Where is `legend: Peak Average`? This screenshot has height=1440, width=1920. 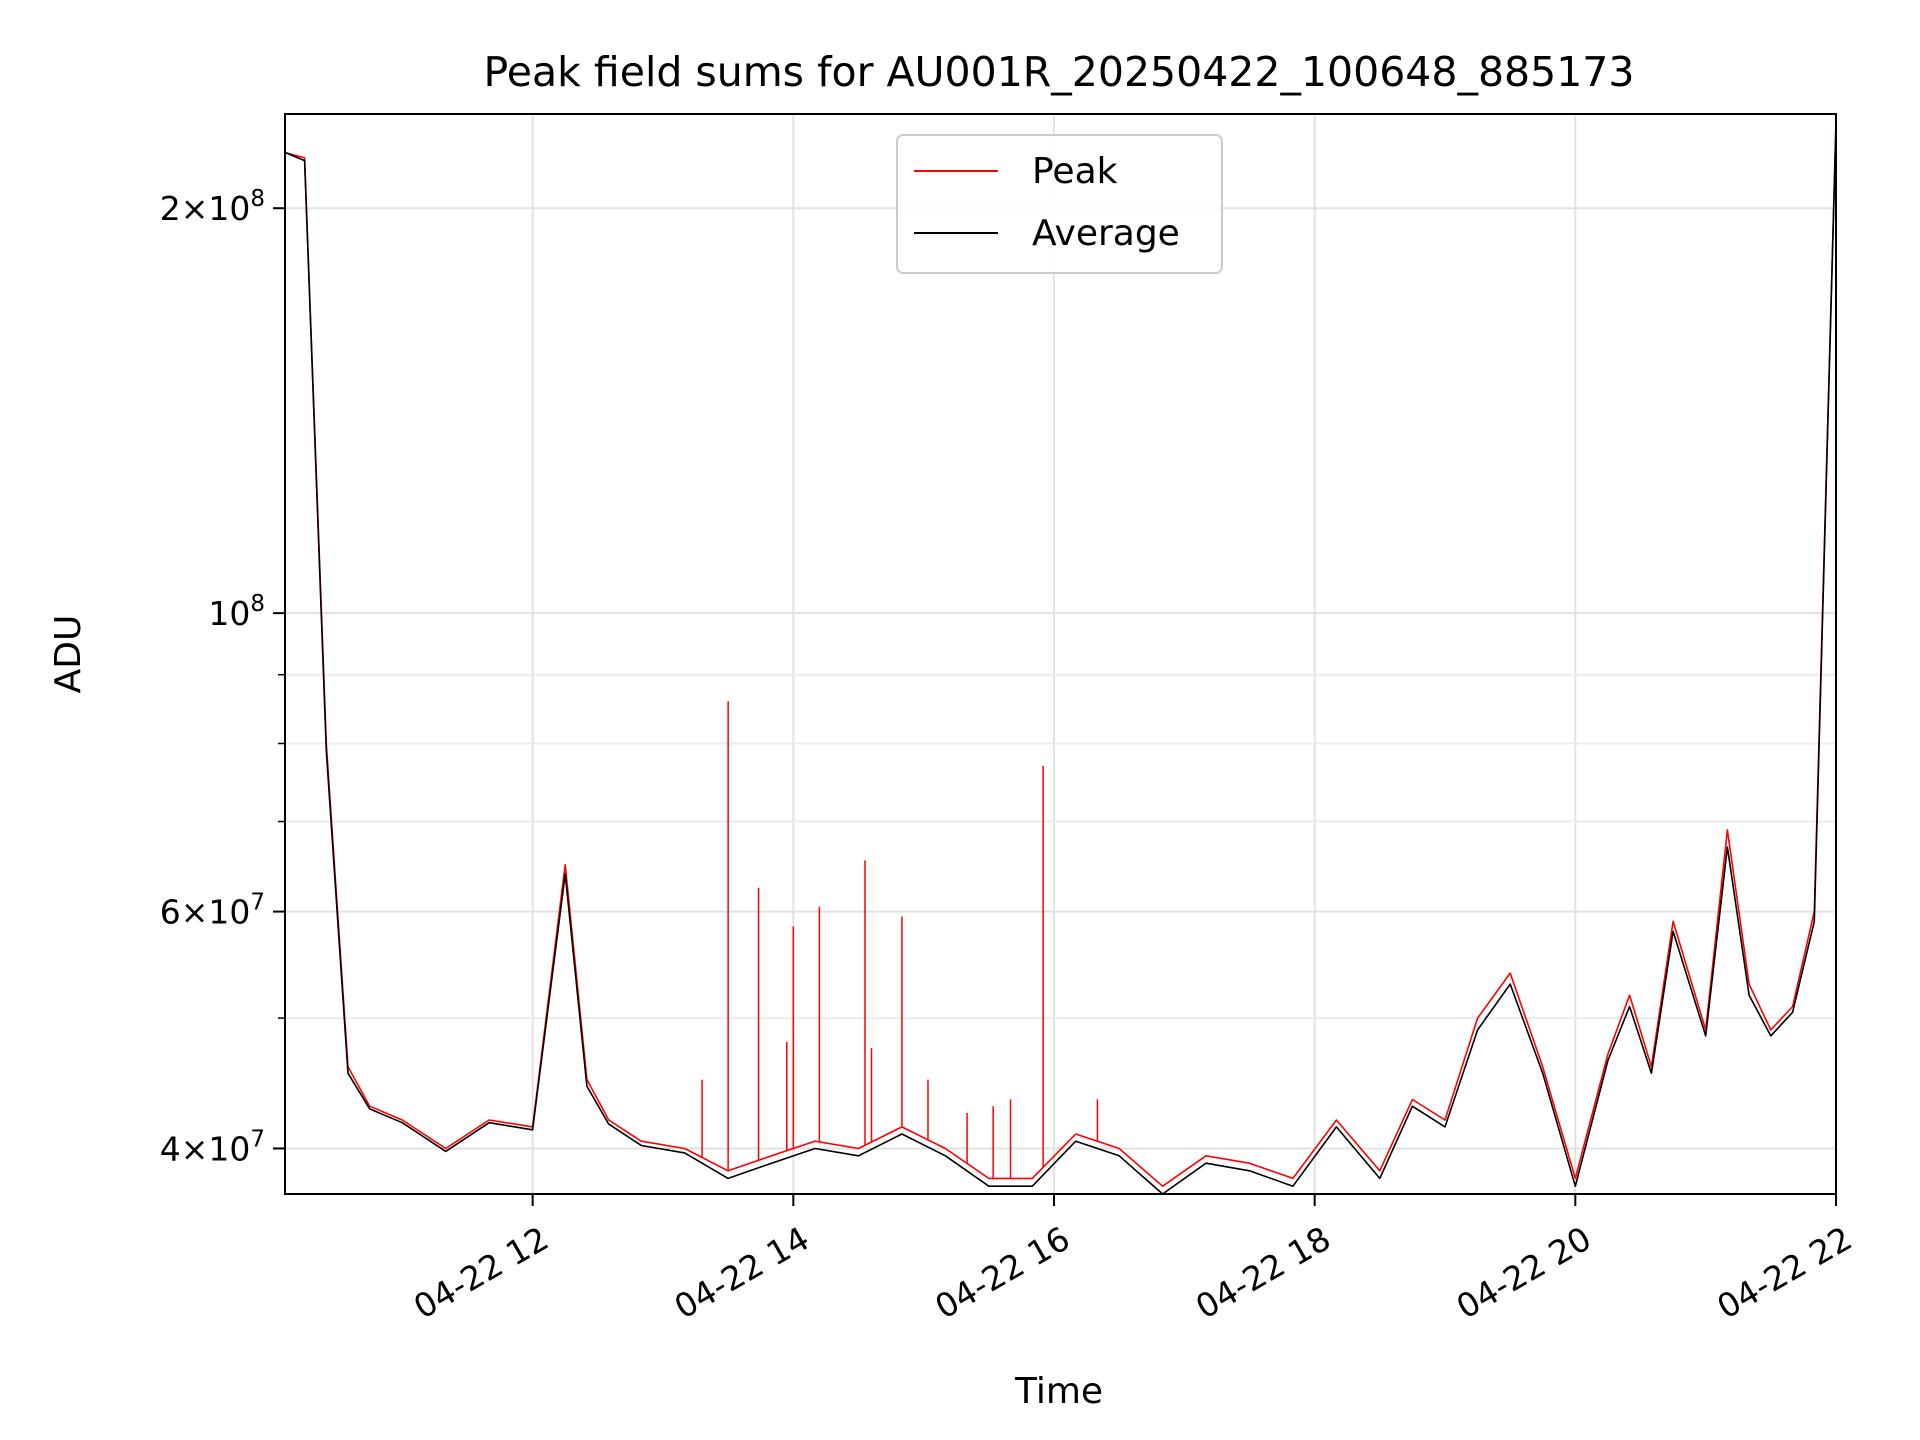 legend: Peak Average is located at coordinates (1059, 204).